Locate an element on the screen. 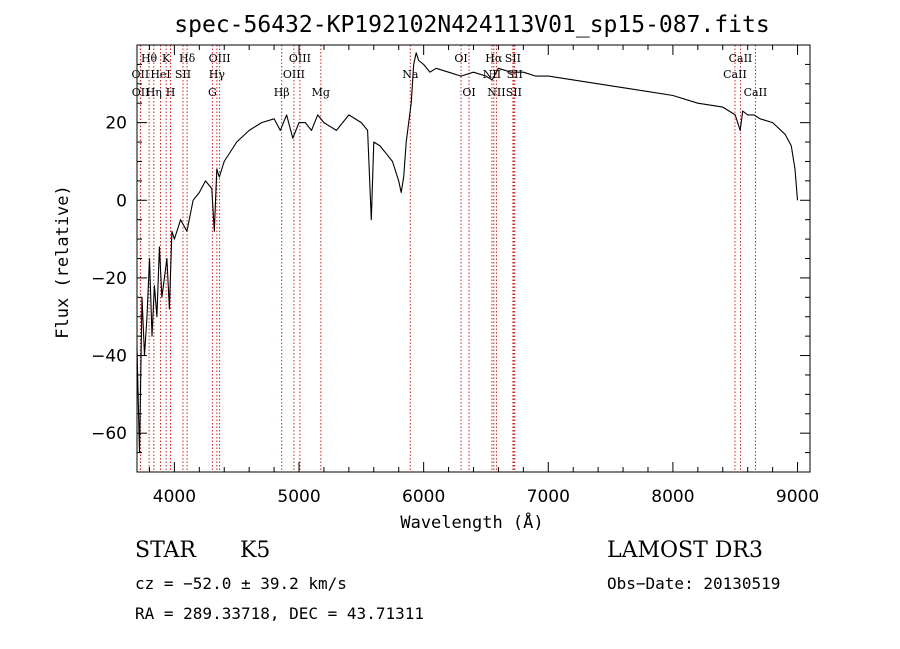  line-label-26: CaII is located at coordinates (735, 74).